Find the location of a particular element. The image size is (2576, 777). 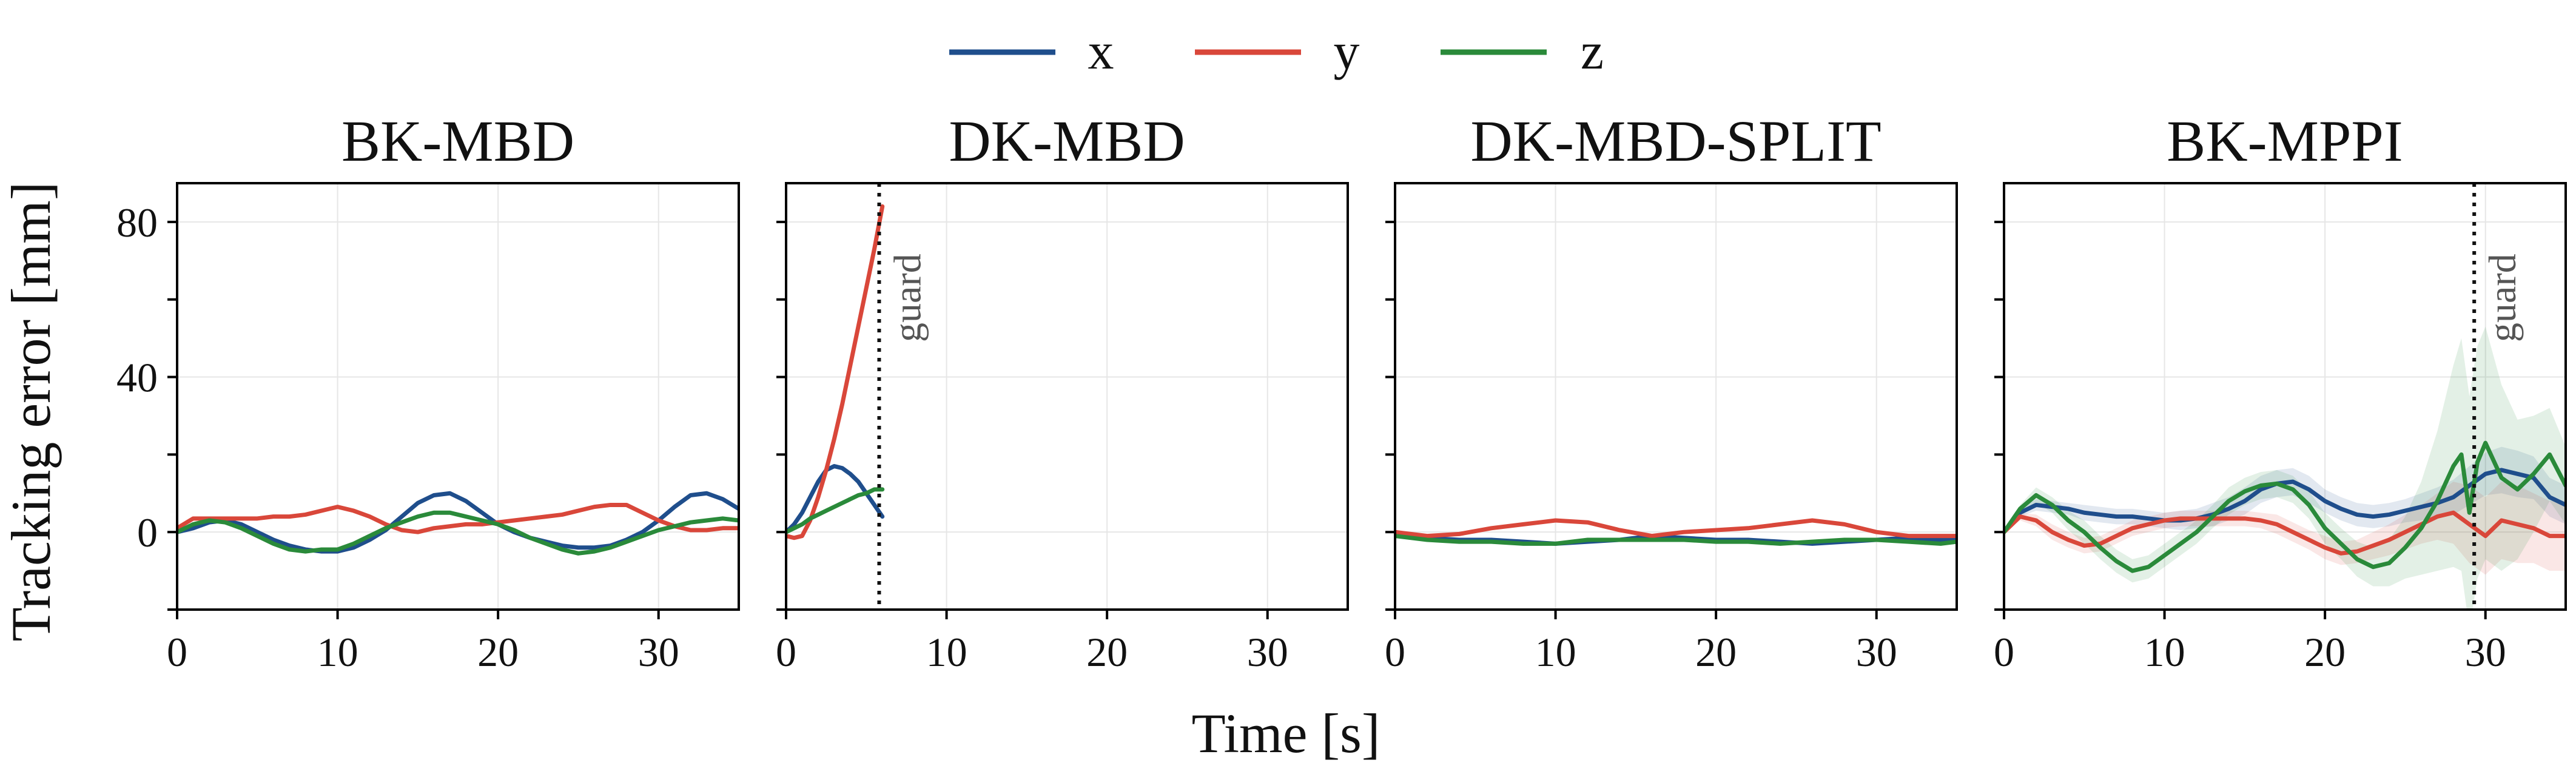

confidence-band-x is located at coordinates (2285, 489).